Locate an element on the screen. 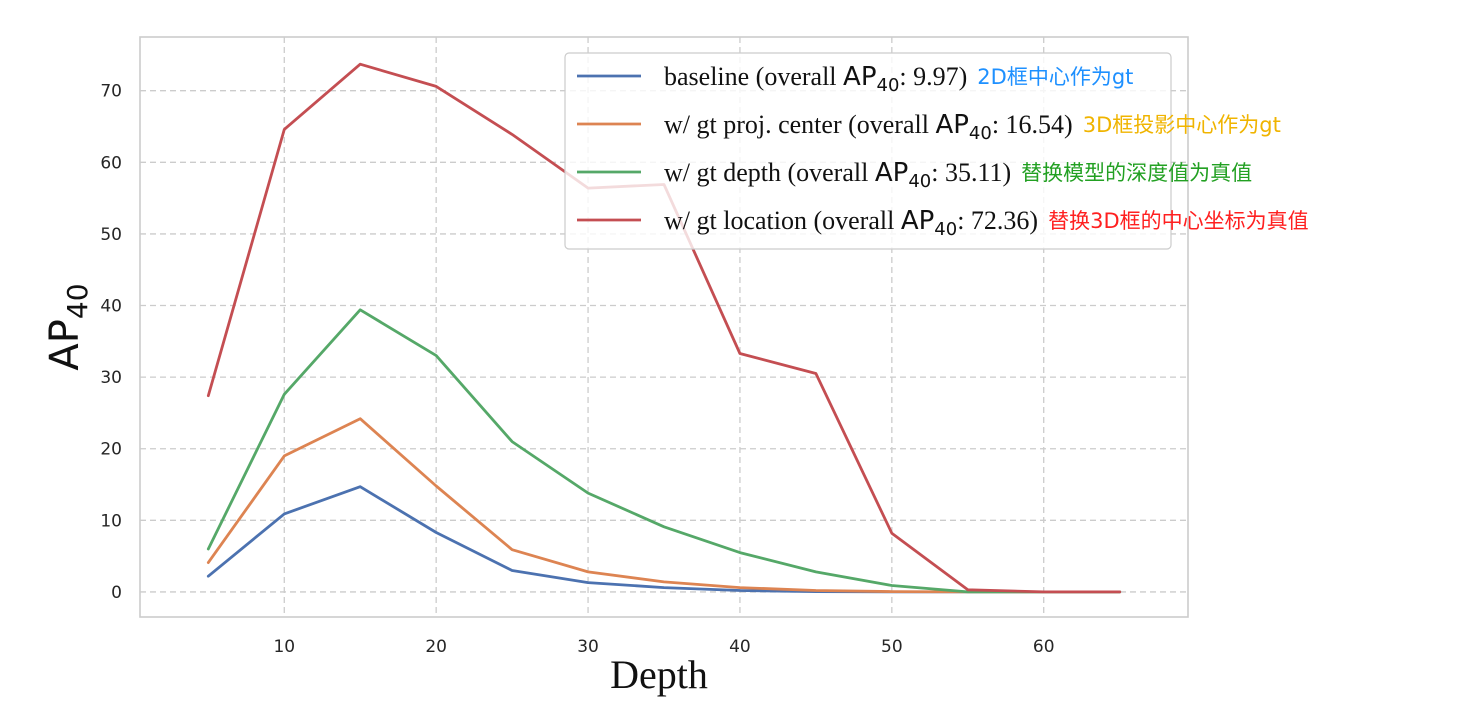 The height and width of the screenshot is (712, 1469). annotation-text: 3D框投影中心作为gt is located at coordinates (1182, 125).